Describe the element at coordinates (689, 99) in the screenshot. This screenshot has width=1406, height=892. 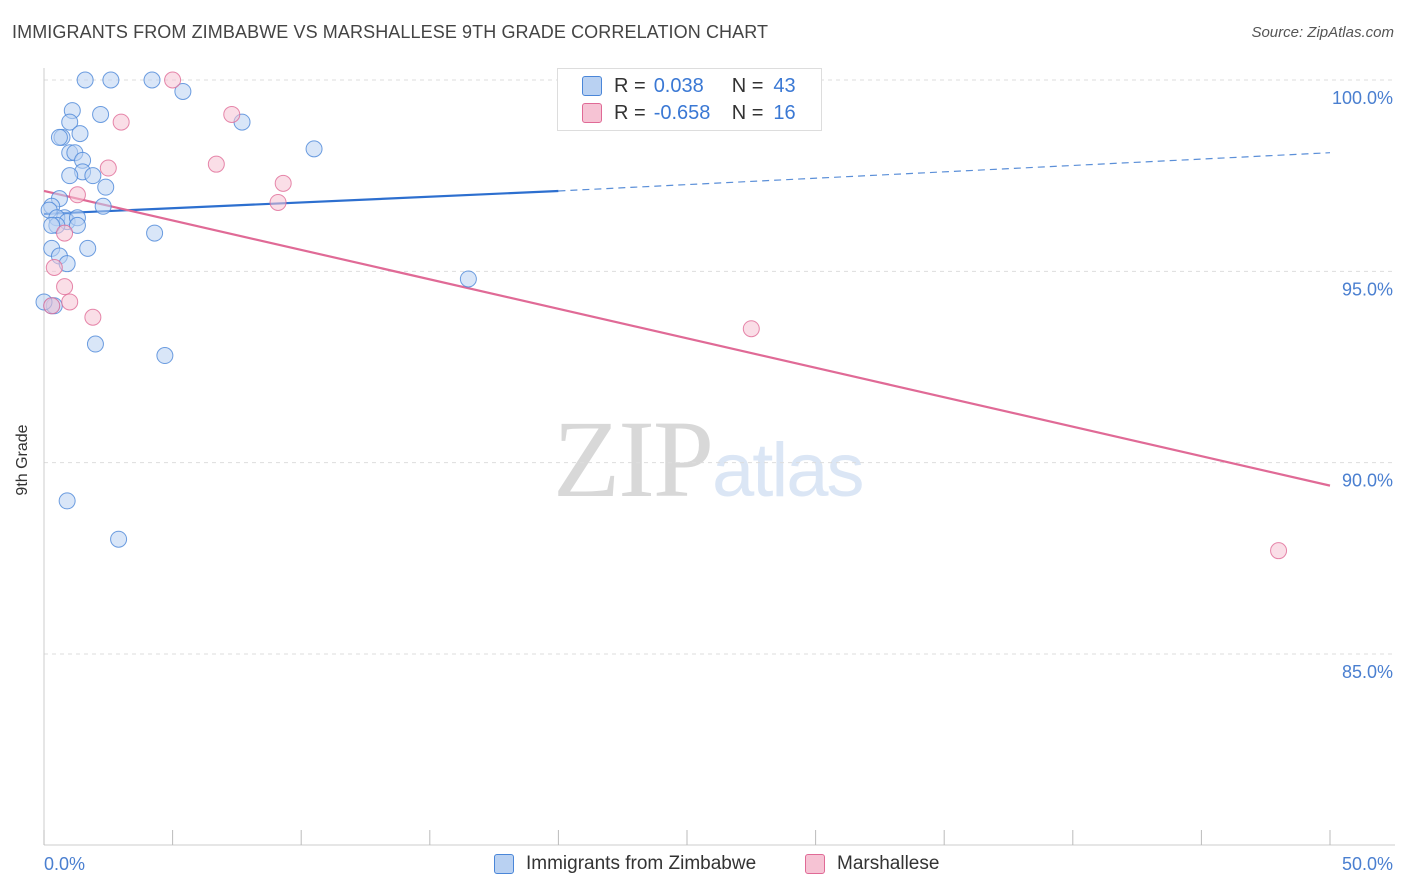
I see `correlation-legend: R = 0.038 N = 43 R = -0.658 N = 16` at that location.